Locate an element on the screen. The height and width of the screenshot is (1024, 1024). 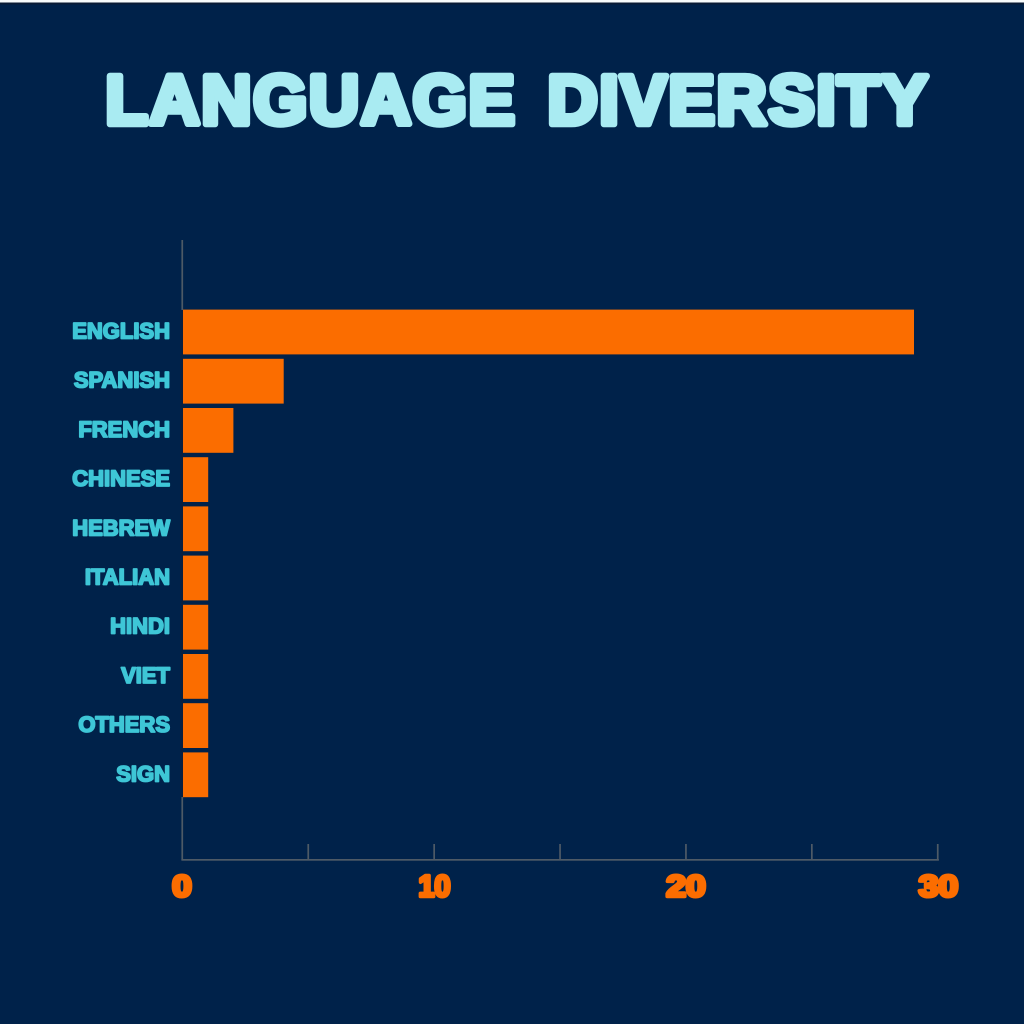
svg-text: 0 is located at coordinates (182, 886).